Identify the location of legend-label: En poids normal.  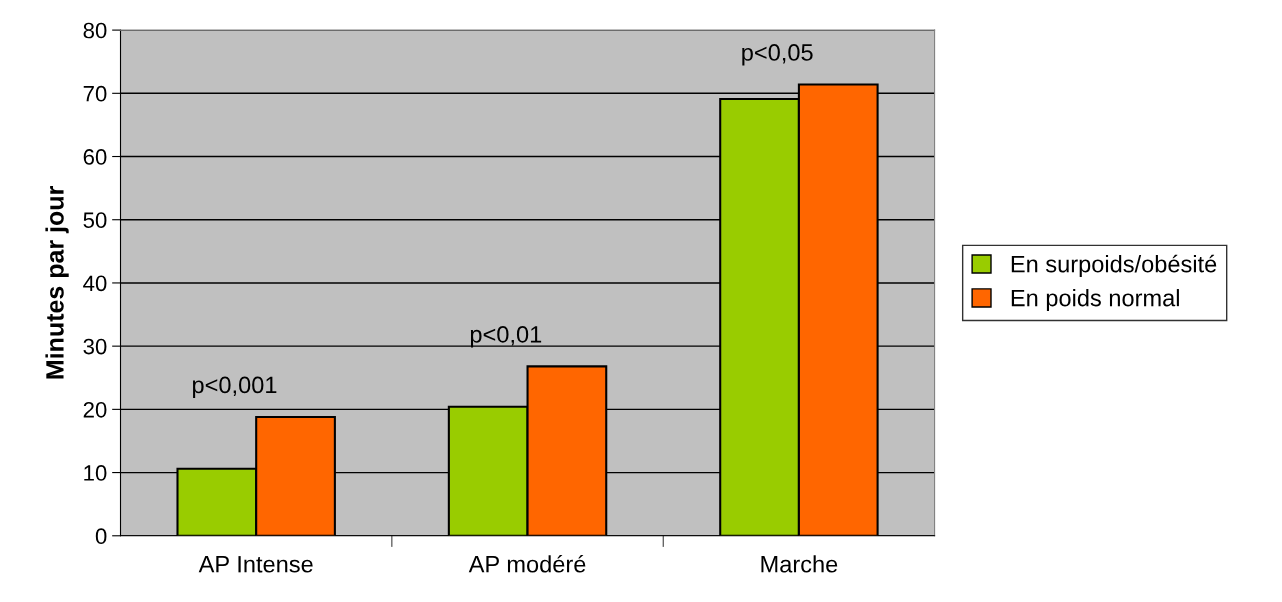
(1095, 300).